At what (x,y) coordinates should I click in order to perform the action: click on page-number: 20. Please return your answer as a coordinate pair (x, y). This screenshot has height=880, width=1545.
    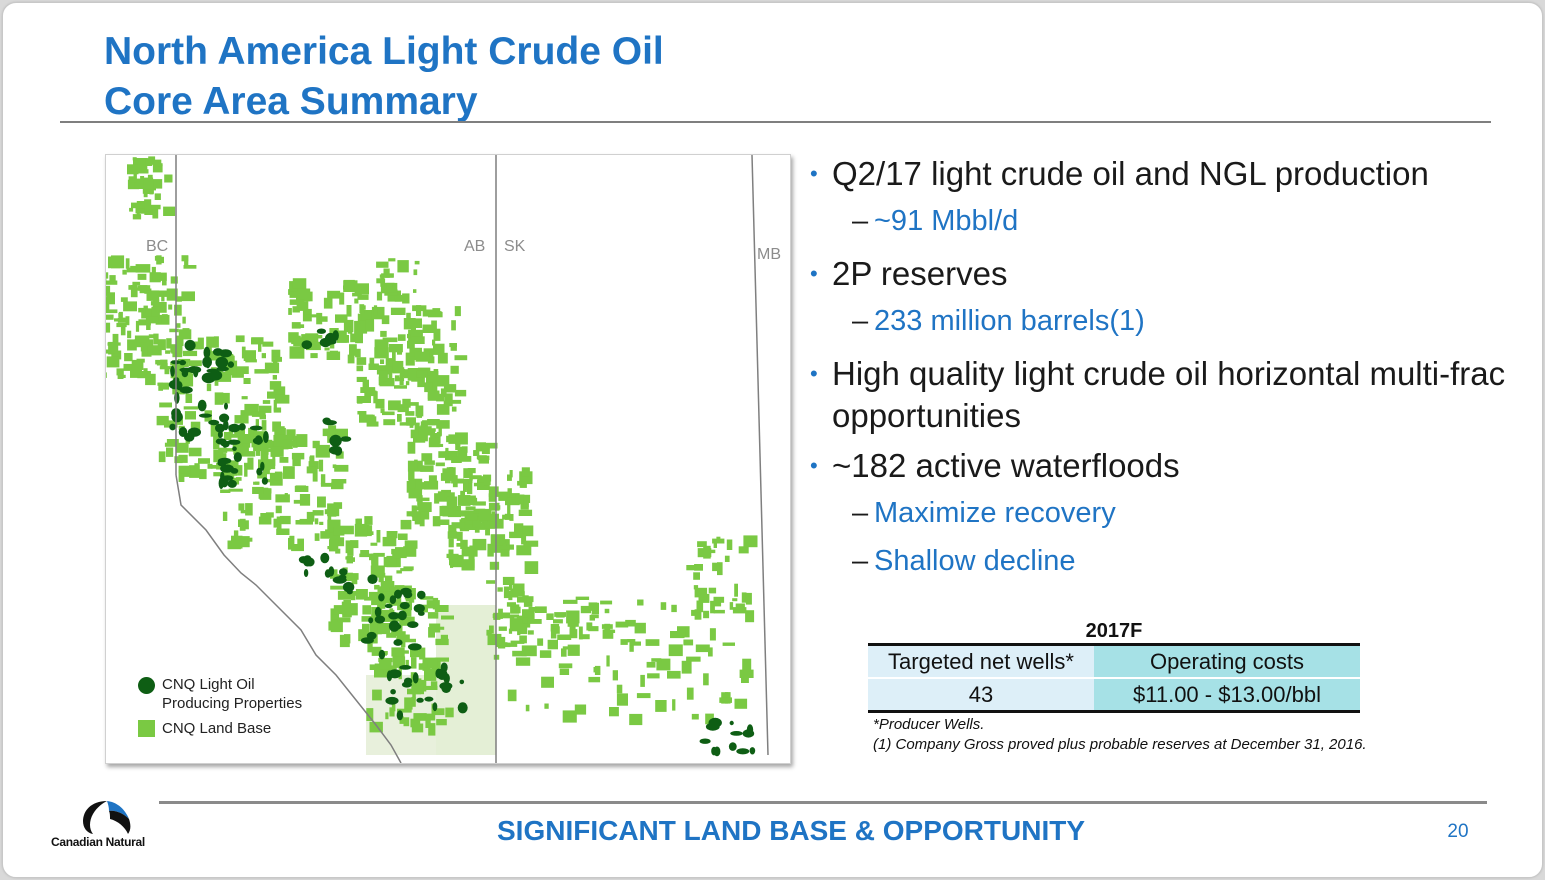
    Looking at the image, I should click on (1458, 831).